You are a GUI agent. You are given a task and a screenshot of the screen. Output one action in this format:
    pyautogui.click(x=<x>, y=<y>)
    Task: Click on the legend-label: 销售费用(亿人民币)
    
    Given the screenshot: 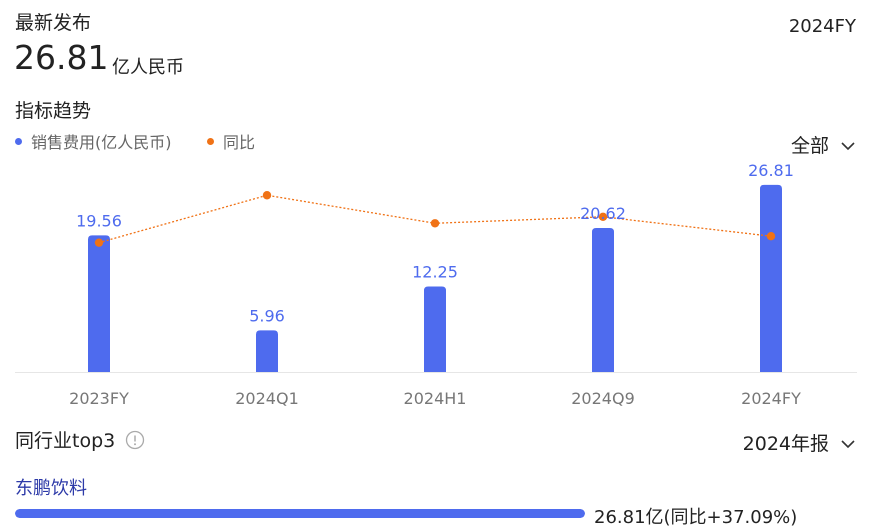 What is the action you would take?
    pyautogui.click(x=101, y=142)
    